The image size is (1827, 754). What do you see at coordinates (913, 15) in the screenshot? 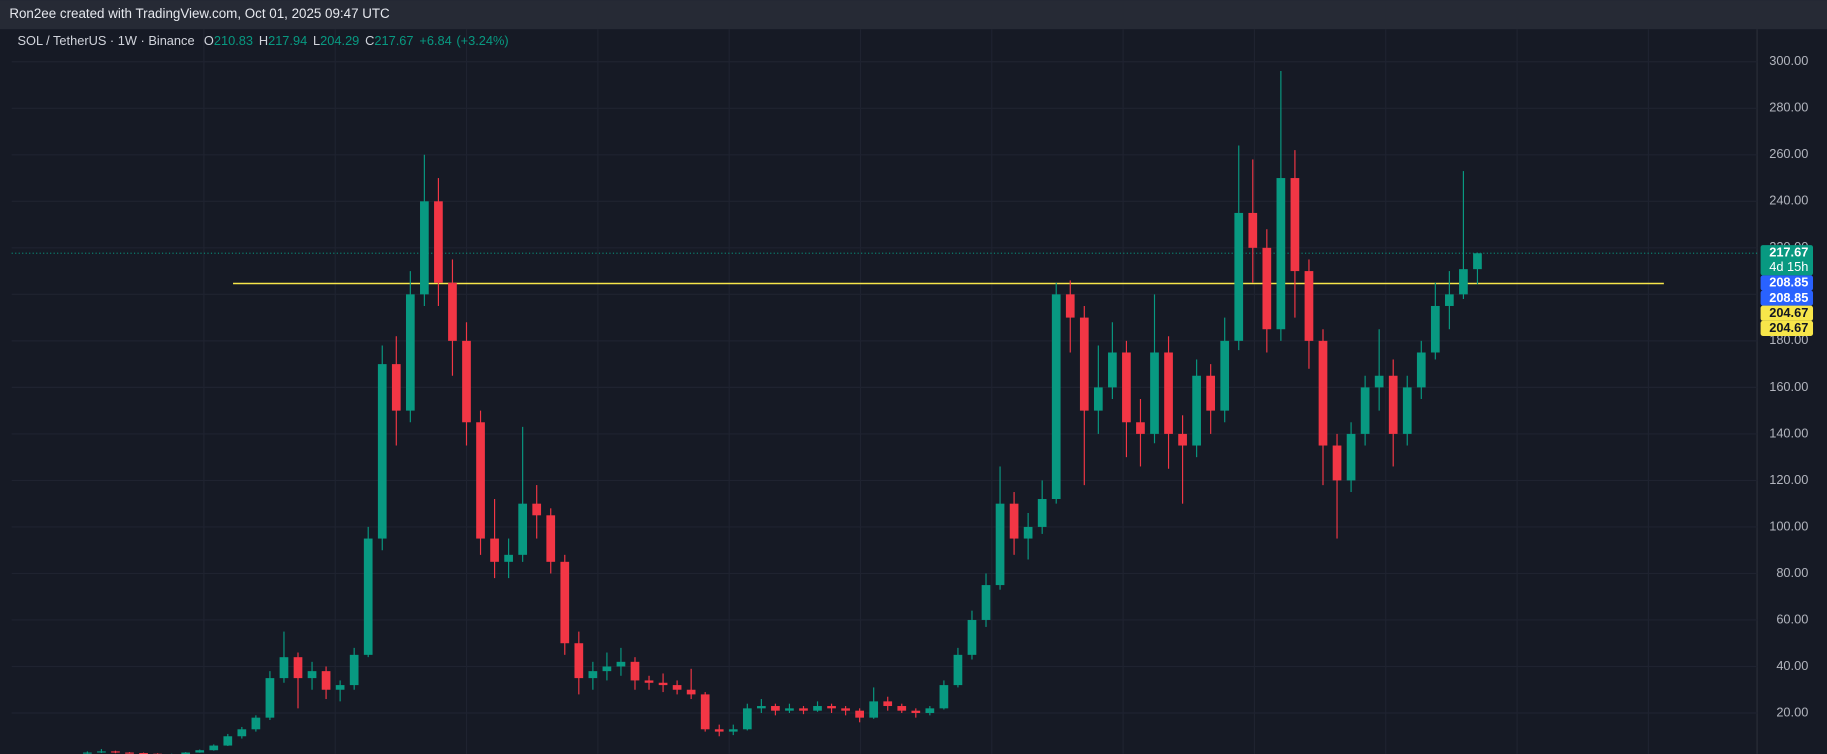
I see `top-bar` at bounding box center [913, 15].